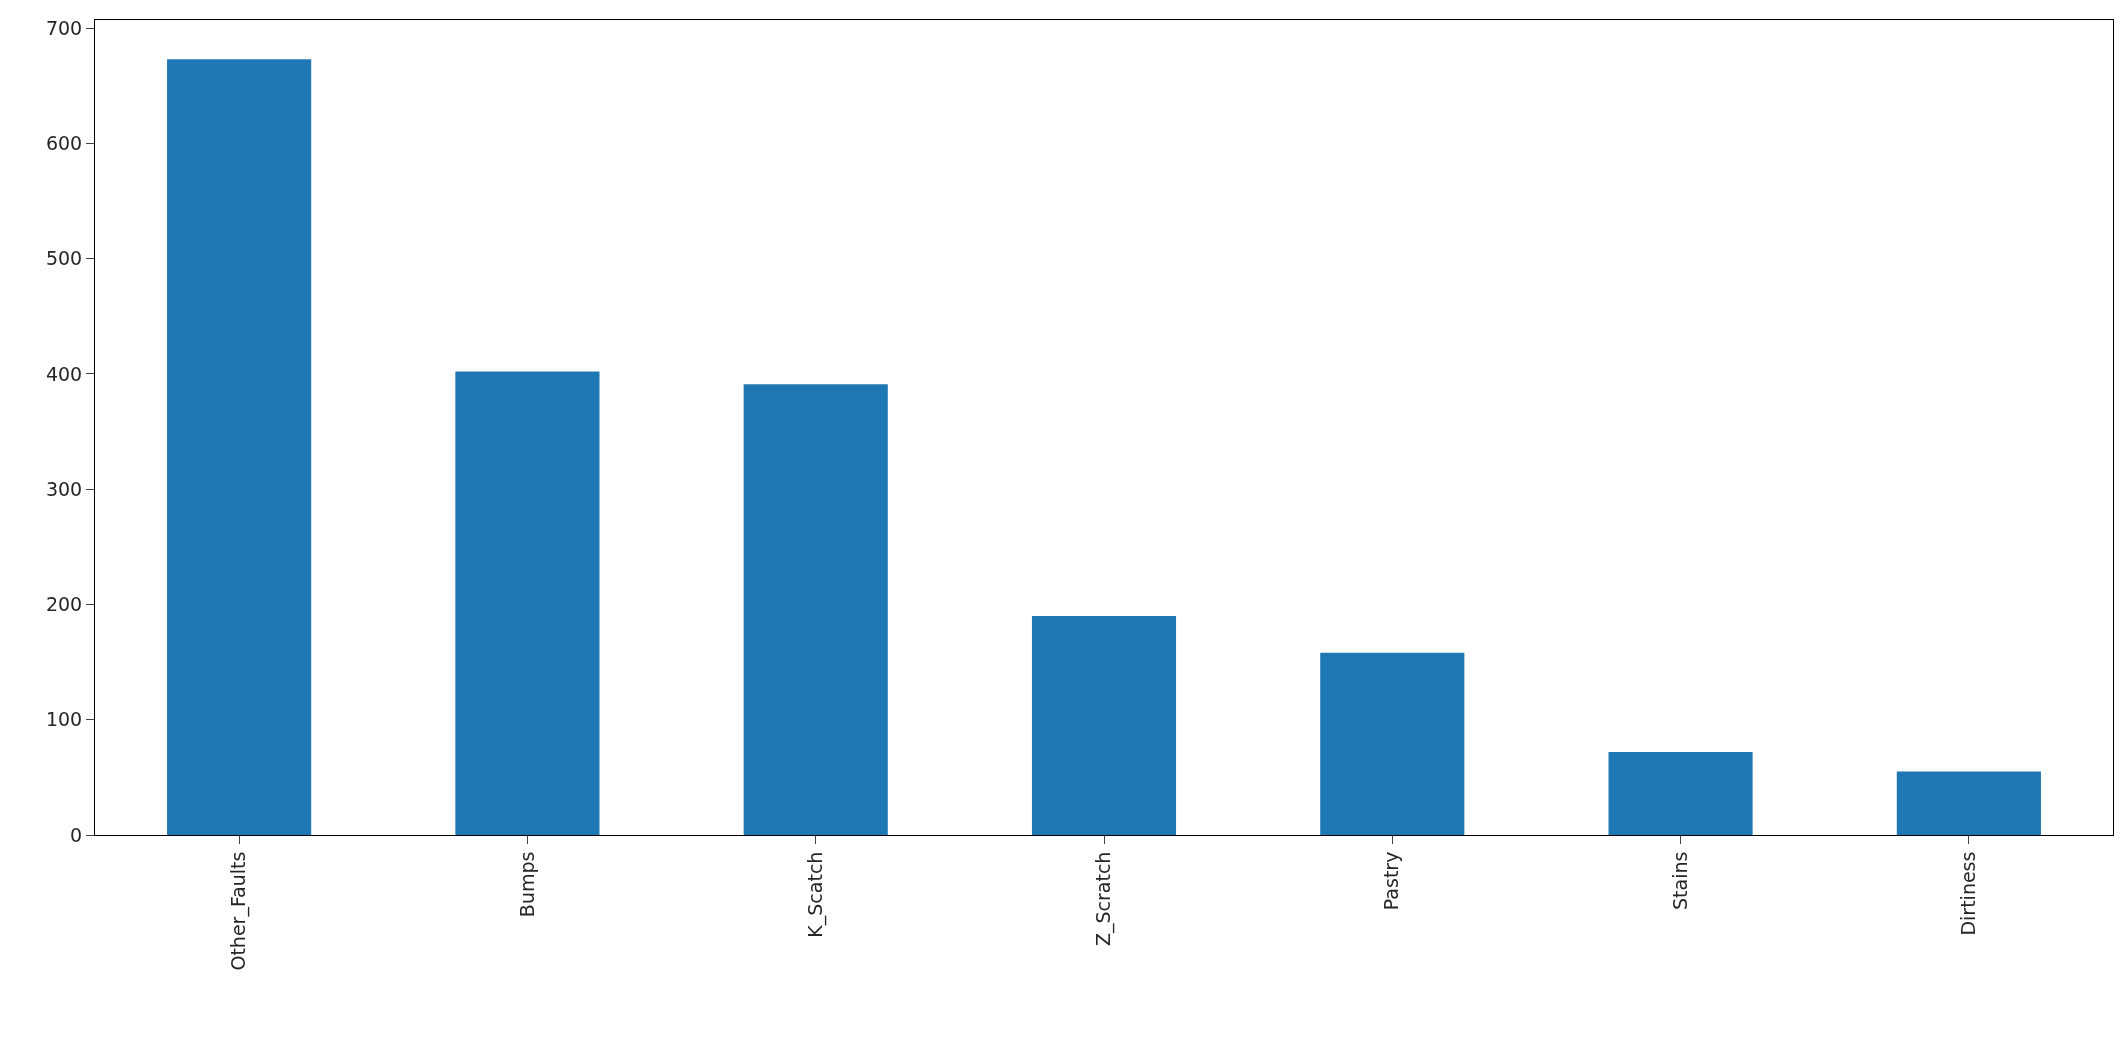 This screenshot has height=1064, width=2128. Describe the element at coordinates (526, 884) in the screenshot. I see `x-tick-label: Bumps` at that location.